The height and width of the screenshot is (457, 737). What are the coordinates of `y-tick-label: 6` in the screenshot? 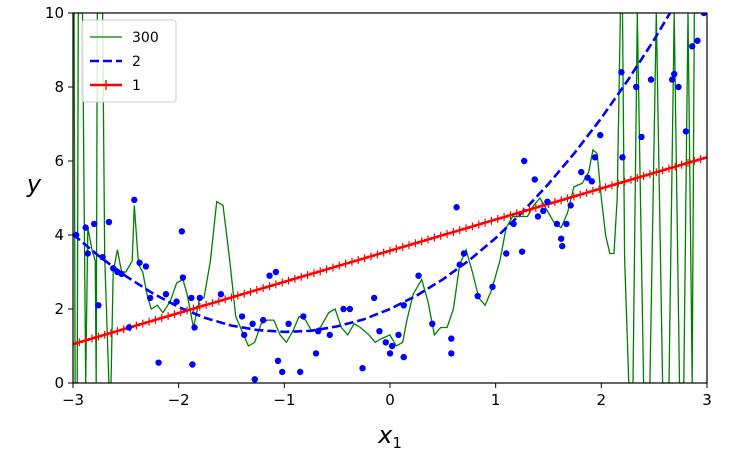 It's located at (59, 161).